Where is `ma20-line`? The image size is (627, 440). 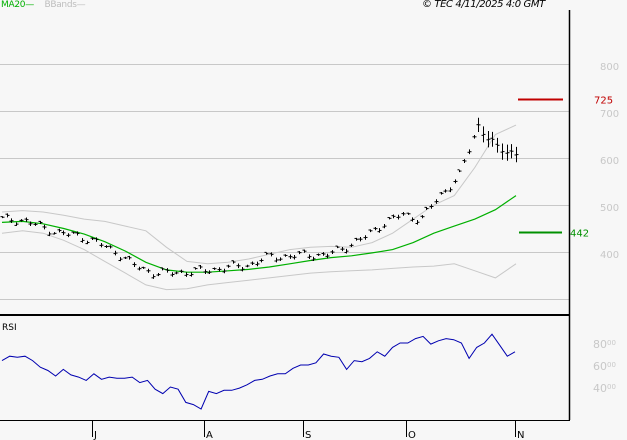 ma20-line is located at coordinates (259, 234).